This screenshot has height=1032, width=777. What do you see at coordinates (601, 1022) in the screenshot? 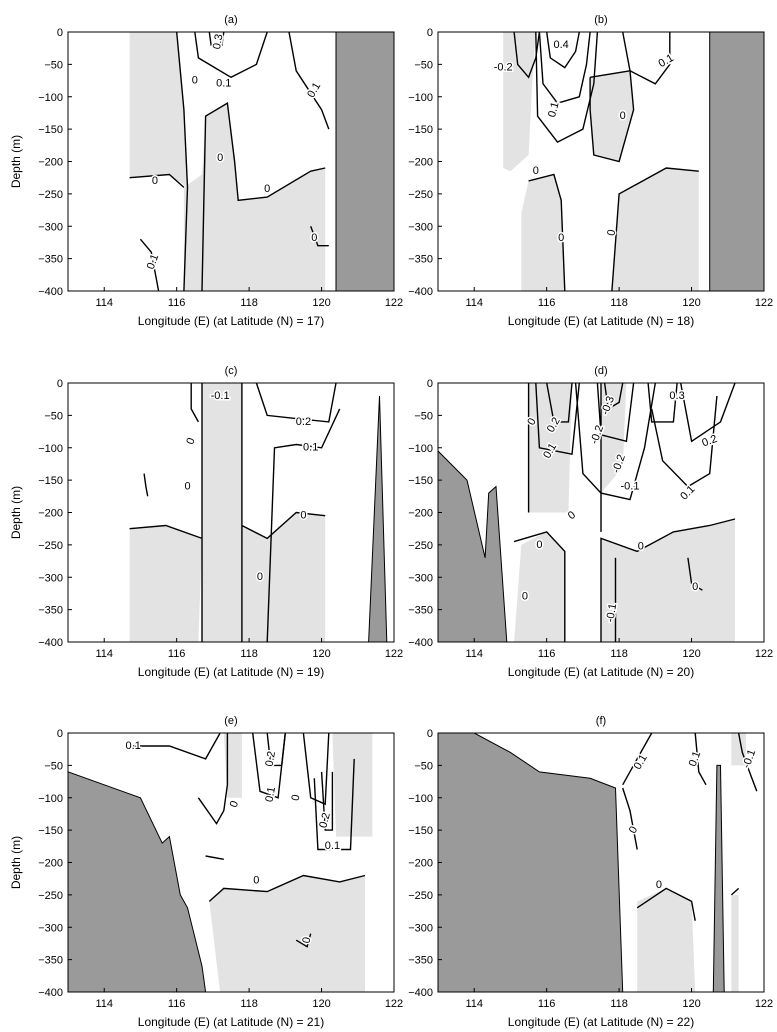
I see `x-axis-label: Longitude (E) (at Latitude (N) = 22)` at bounding box center [601, 1022].